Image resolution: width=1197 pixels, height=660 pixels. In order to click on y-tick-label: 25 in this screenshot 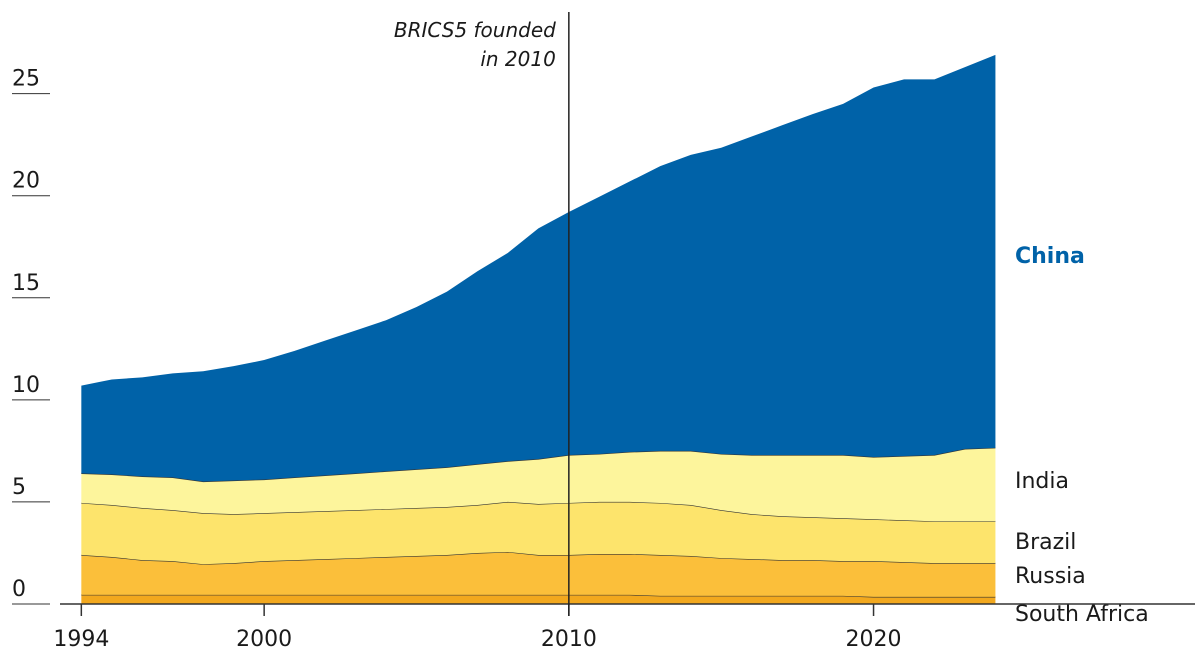, I will do `click(26, 79)`.